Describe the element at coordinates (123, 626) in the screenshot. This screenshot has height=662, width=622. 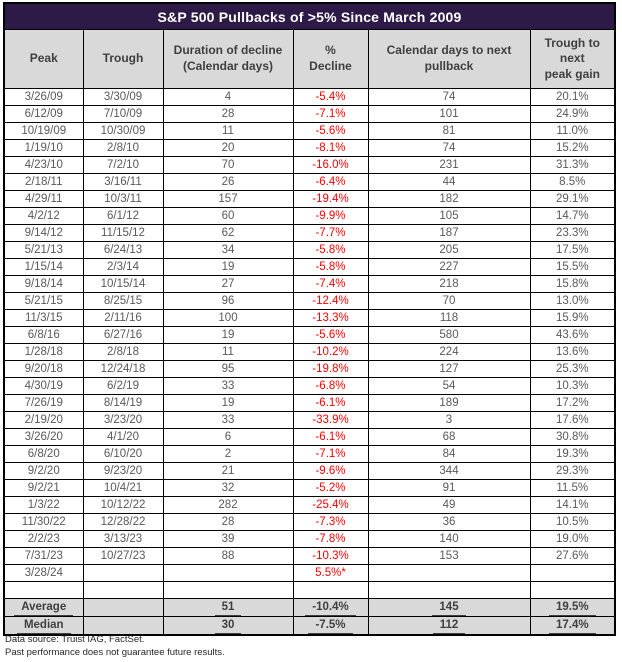
I see `summary-cell-trough` at that location.